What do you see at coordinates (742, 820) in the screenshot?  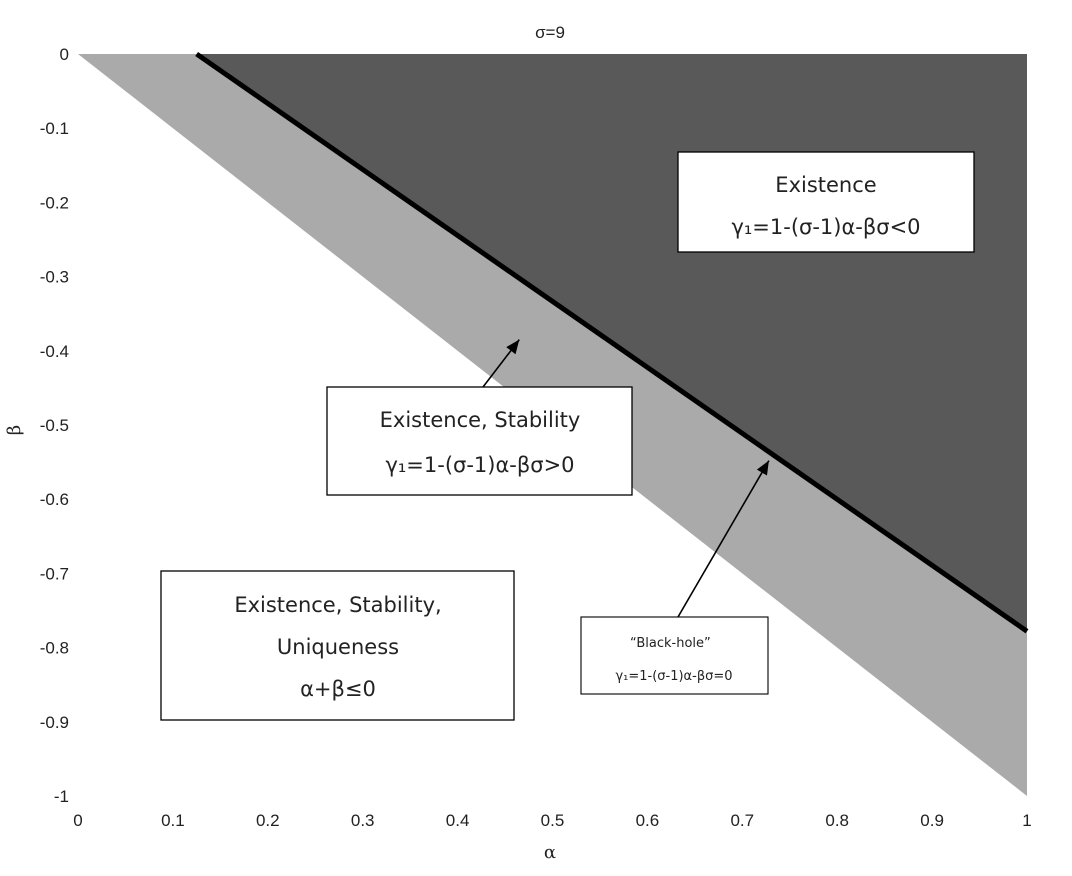 I see `x-tick-label: 0.7` at bounding box center [742, 820].